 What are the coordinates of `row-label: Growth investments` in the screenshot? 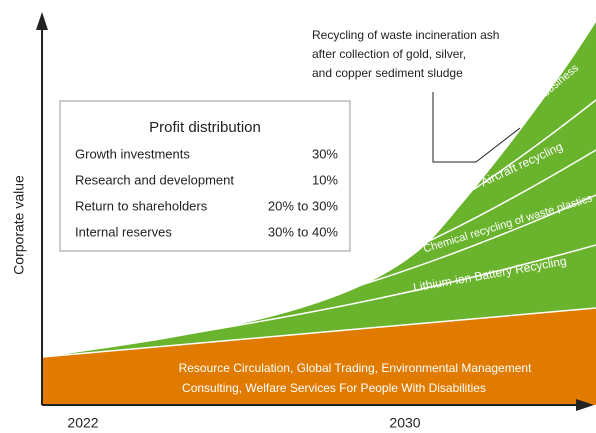 It's located at (132, 153).